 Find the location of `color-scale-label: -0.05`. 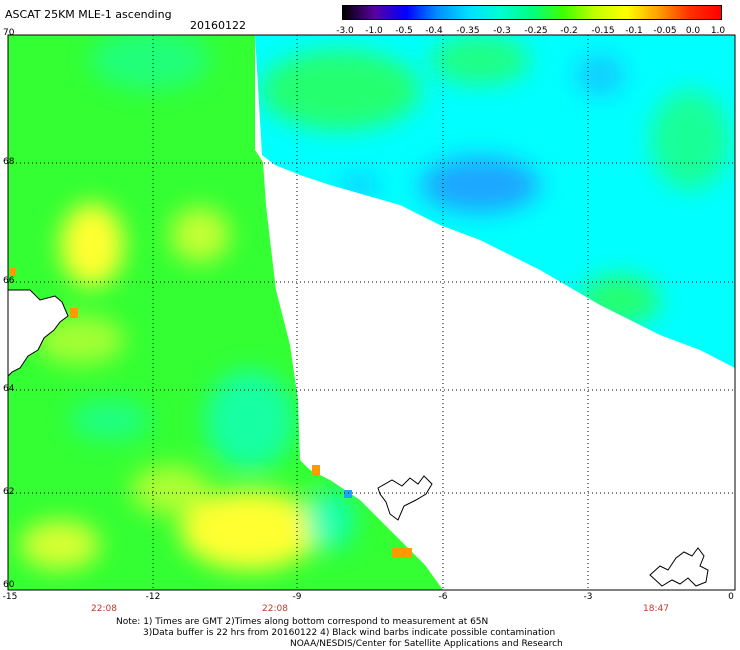

color-scale-label: -0.05 is located at coordinates (665, 31).